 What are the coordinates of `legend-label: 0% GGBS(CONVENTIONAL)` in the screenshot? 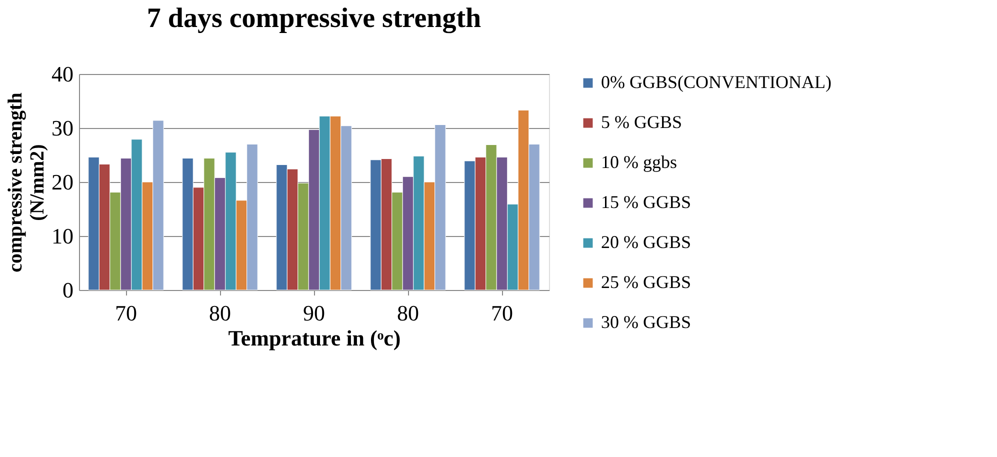 It's located at (716, 82).